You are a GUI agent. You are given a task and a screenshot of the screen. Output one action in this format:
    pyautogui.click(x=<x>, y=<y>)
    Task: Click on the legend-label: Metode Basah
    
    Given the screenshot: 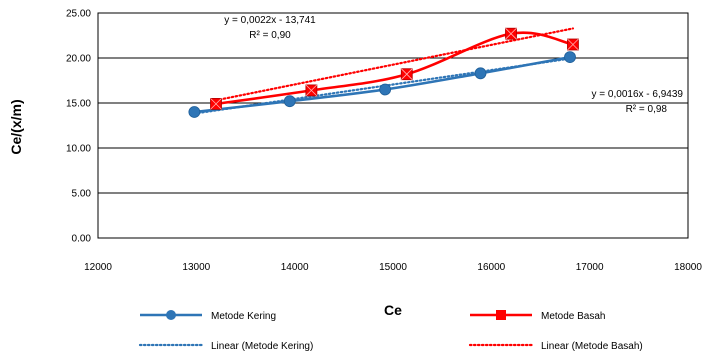 What is the action you would take?
    pyautogui.click(x=573, y=316)
    